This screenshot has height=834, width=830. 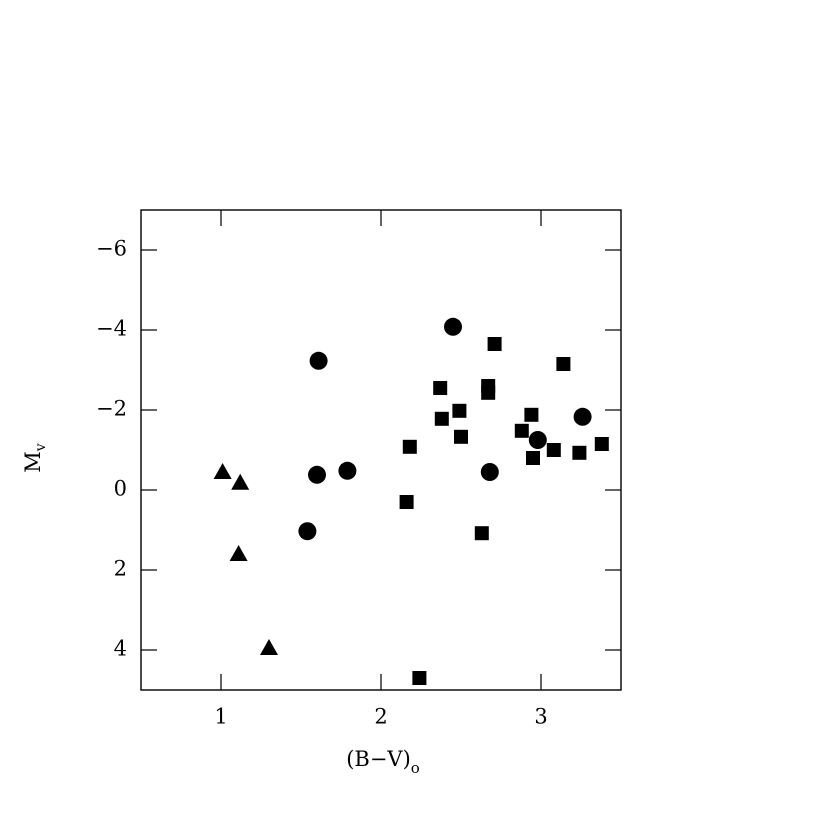 I want to click on x-label-sub: o, so click(x=415, y=768).